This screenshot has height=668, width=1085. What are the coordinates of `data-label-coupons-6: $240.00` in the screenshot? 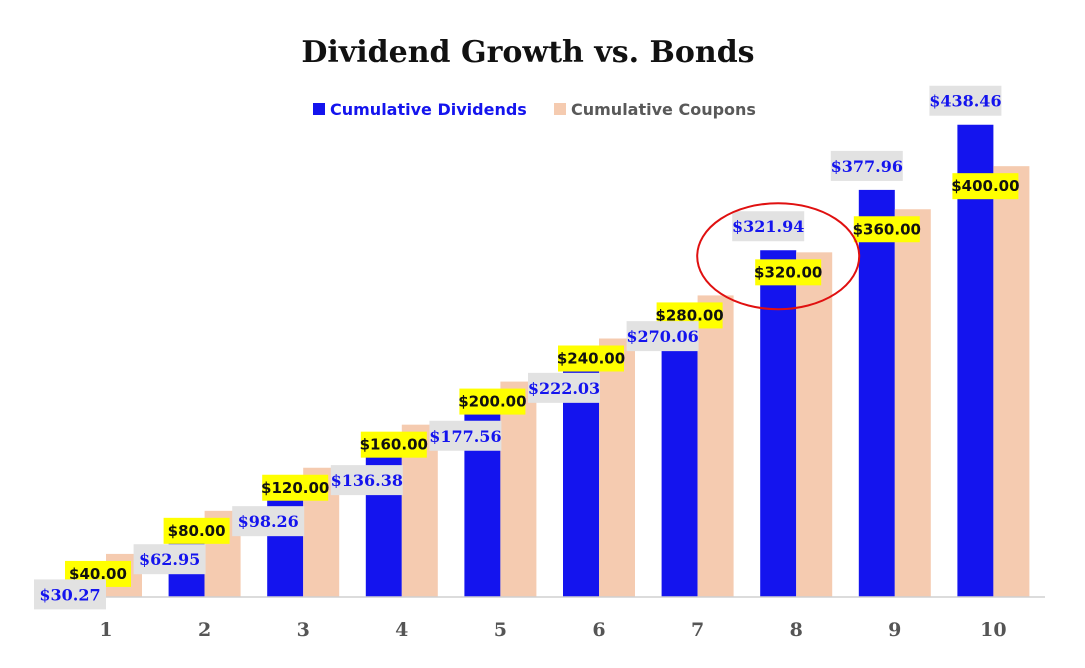 It's located at (591, 359).